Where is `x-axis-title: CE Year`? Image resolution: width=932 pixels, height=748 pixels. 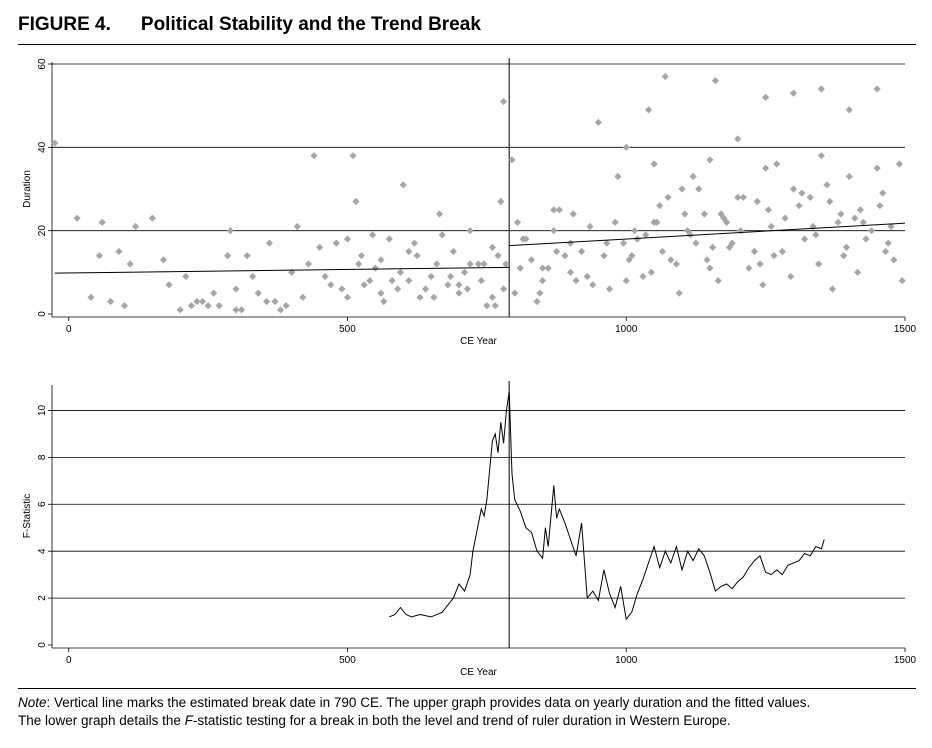 x-axis-title: CE Year is located at coordinates (478, 341).